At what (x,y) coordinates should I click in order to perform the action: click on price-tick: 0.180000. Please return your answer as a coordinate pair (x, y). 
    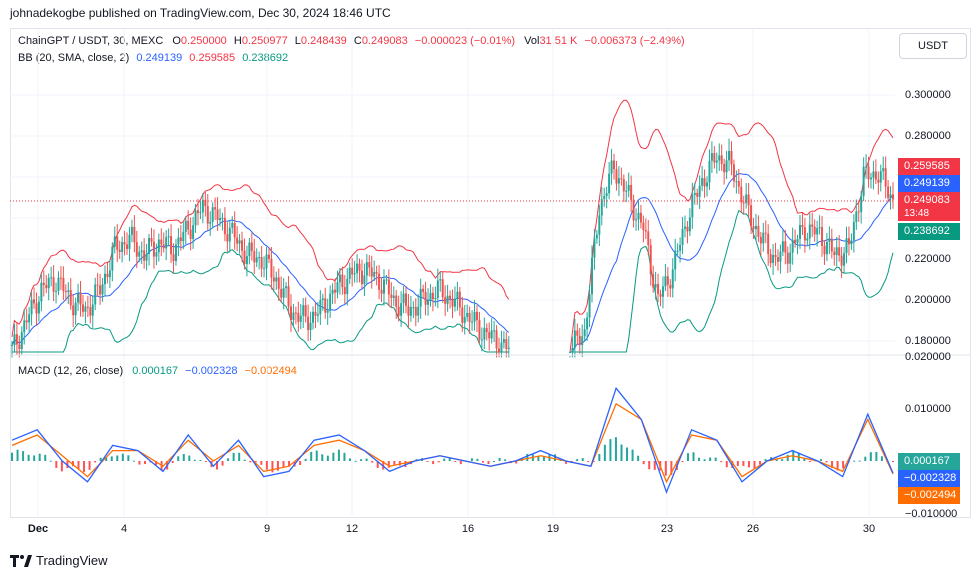
    Looking at the image, I should click on (928, 341).